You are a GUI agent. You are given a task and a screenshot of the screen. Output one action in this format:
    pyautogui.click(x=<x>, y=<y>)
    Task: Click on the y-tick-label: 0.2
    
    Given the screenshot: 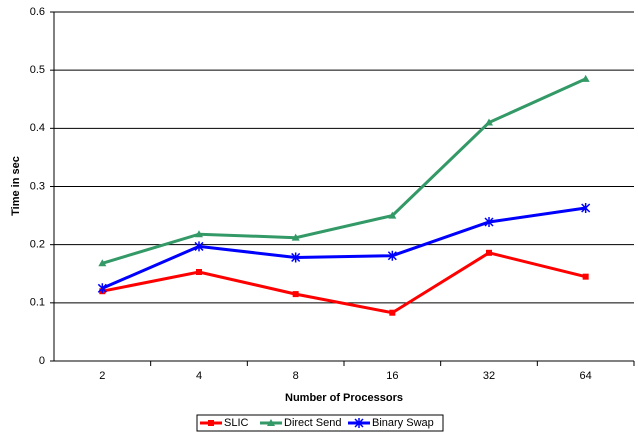 What is the action you would take?
    pyautogui.click(x=37, y=245)
    